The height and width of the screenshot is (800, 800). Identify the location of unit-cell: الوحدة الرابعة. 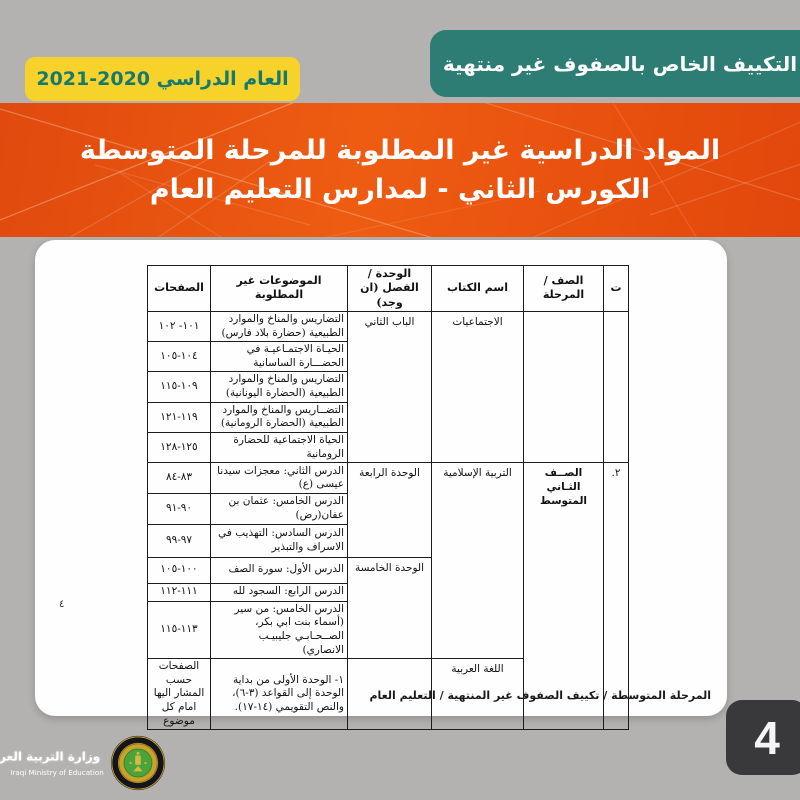
(389, 510).